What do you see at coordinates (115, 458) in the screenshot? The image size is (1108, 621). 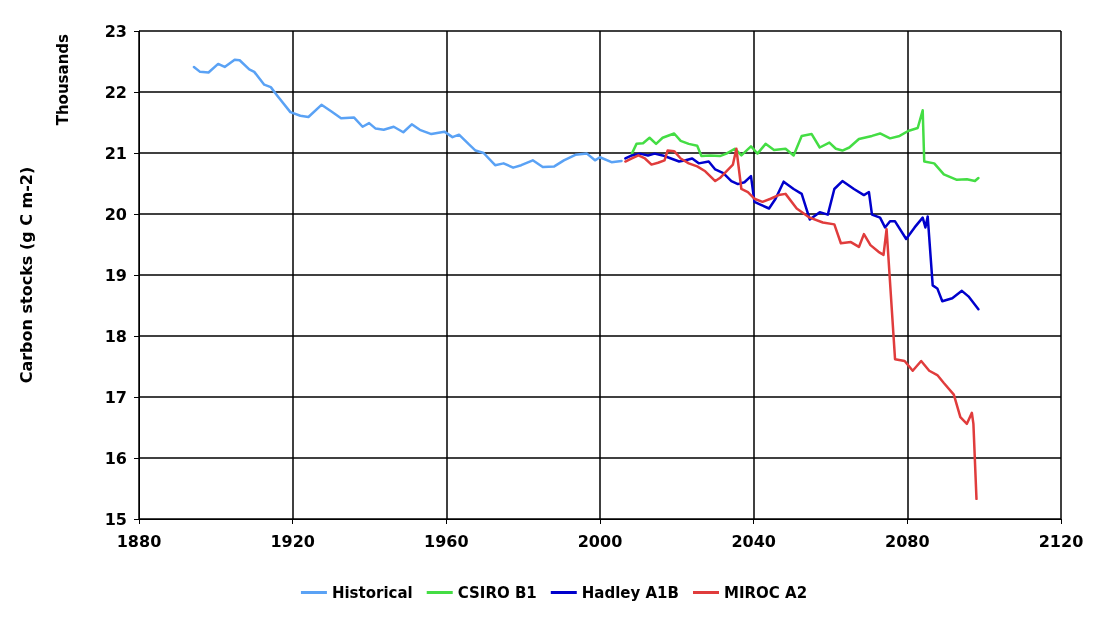 I see `y-tick-label: 16` at bounding box center [115, 458].